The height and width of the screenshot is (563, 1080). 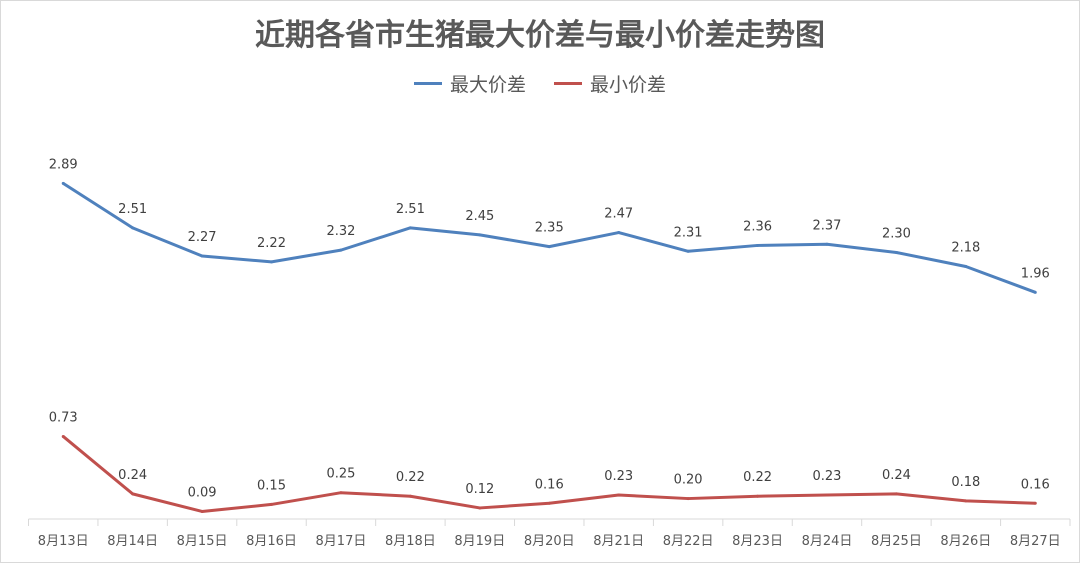 I want to click on legend-swatch-min, so click(x=568, y=83).